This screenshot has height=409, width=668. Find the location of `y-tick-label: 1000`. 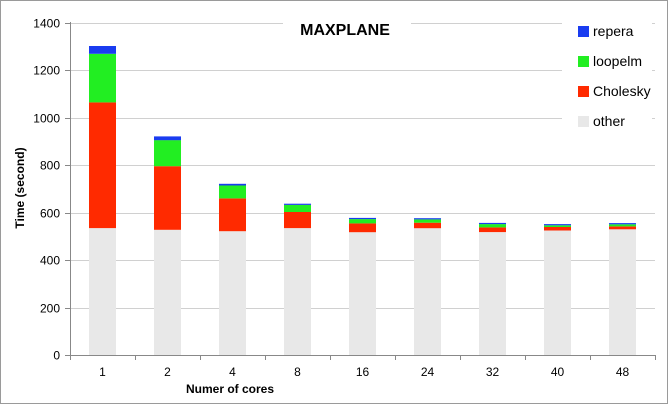

y-tick-label: 1000 is located at coordinates (46, 119).